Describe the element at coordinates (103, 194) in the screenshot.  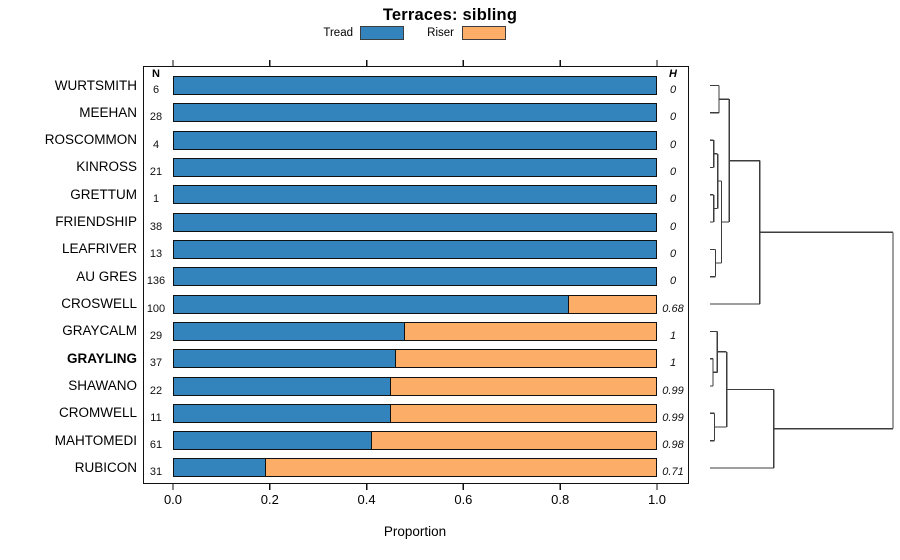
I see `row-label: GRETTUM` at that location.